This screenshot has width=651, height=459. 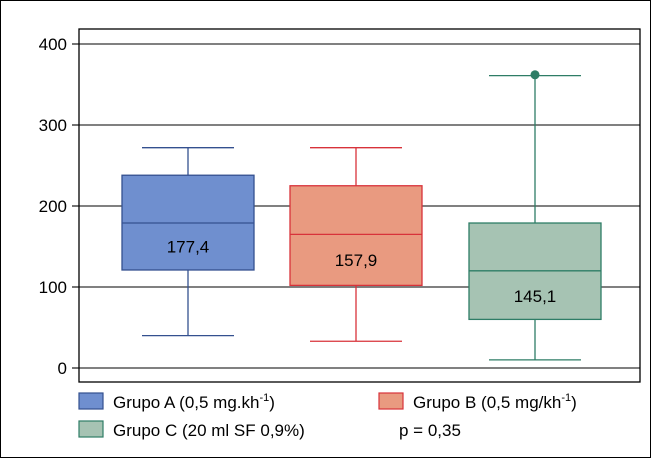 I want to click on legend-item-3: Grupo C (20 ml SF 0,9%), so click(x=191, y=430).